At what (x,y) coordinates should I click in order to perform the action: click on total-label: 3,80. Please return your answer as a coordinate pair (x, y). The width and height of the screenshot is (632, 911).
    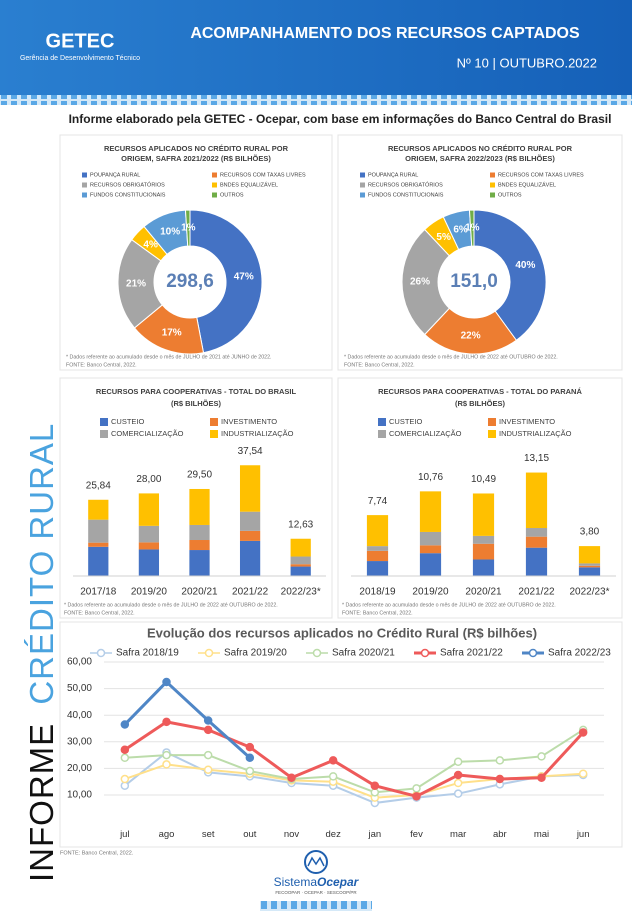
    Looking at the image, I should click on (590, 532).